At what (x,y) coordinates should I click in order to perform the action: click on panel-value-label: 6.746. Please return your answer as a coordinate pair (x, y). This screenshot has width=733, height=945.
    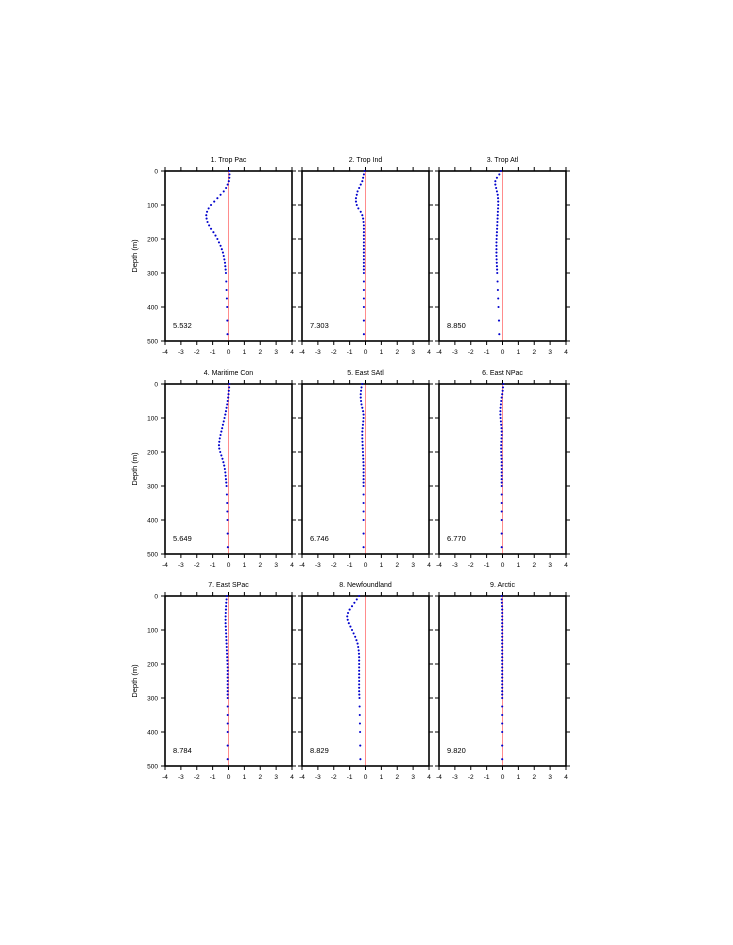
    Looking at the image, I should click on (319, 538).